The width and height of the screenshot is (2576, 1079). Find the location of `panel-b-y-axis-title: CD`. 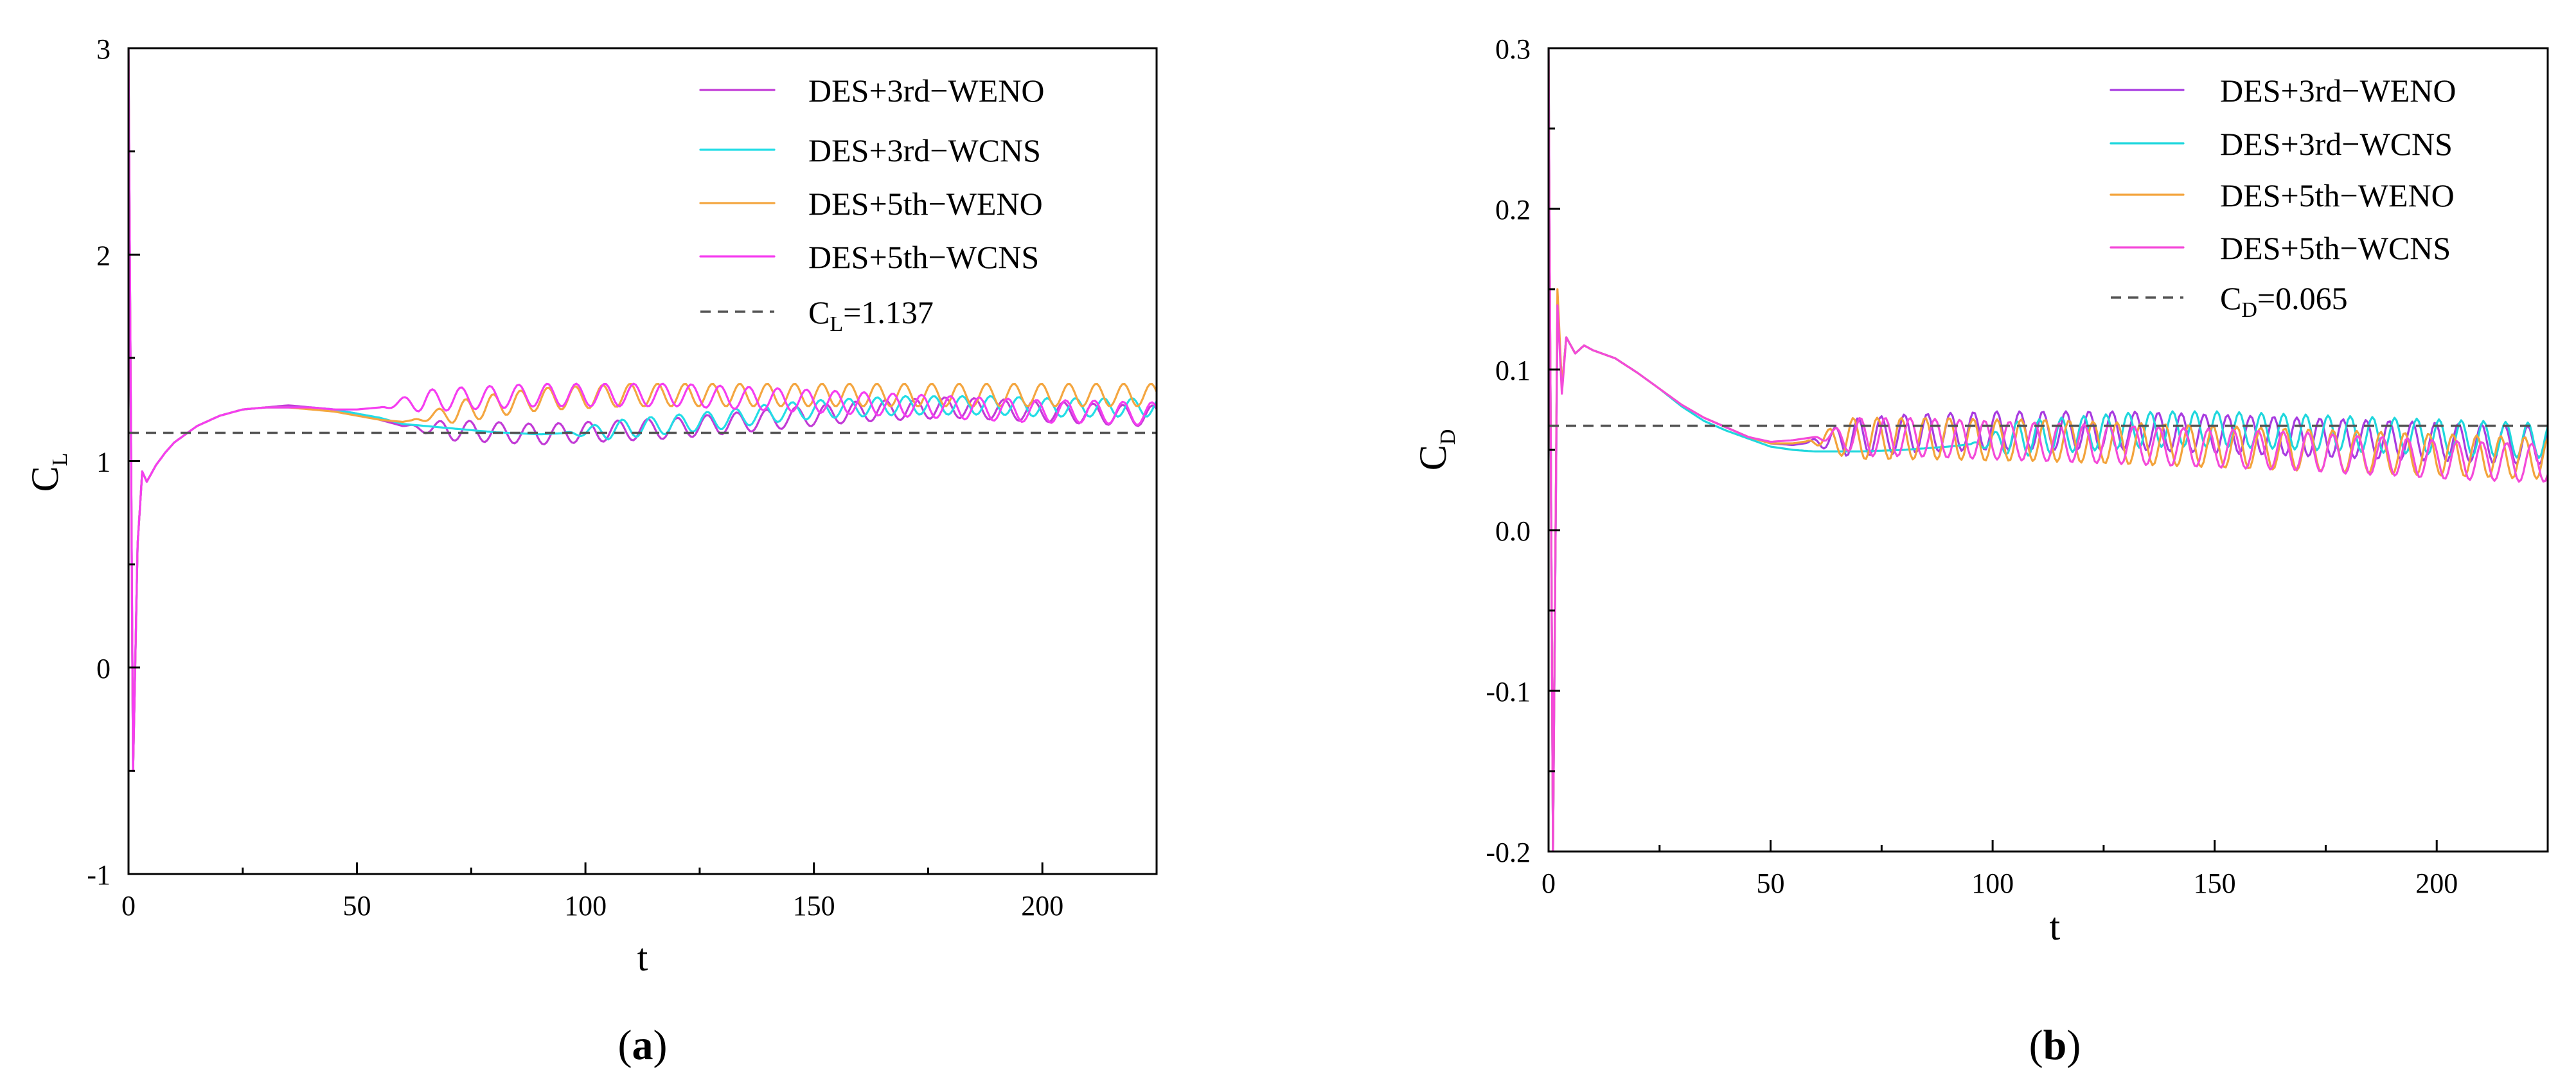

panel-b-y-axis-title: CD is located at coordinates (1436, 450).